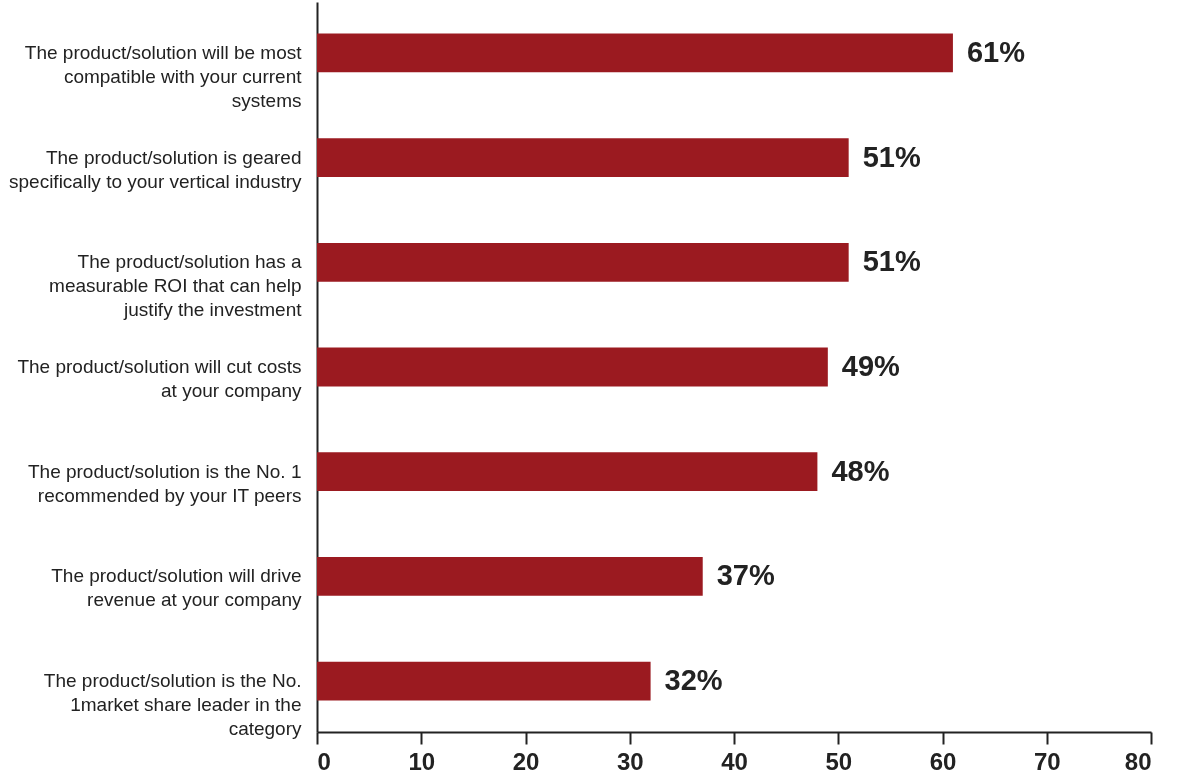 Image resolution: width=1182 pixels, height=781 pixels. What do you see at coordinates (745, 575) in the screenshot?
I see `data-label: 37%` at bounding box center [745, 575].